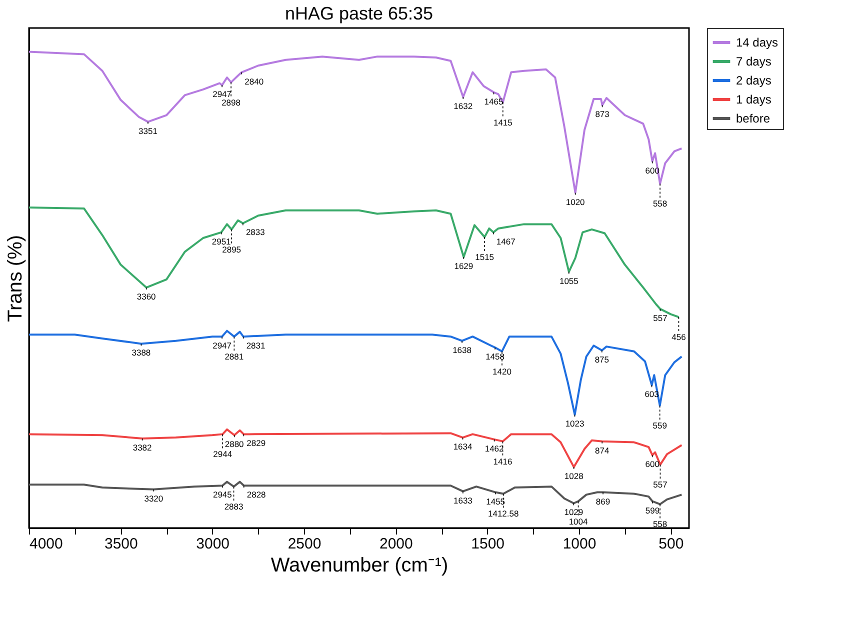  I want to click on annotation: 1632, so click(463, 106).